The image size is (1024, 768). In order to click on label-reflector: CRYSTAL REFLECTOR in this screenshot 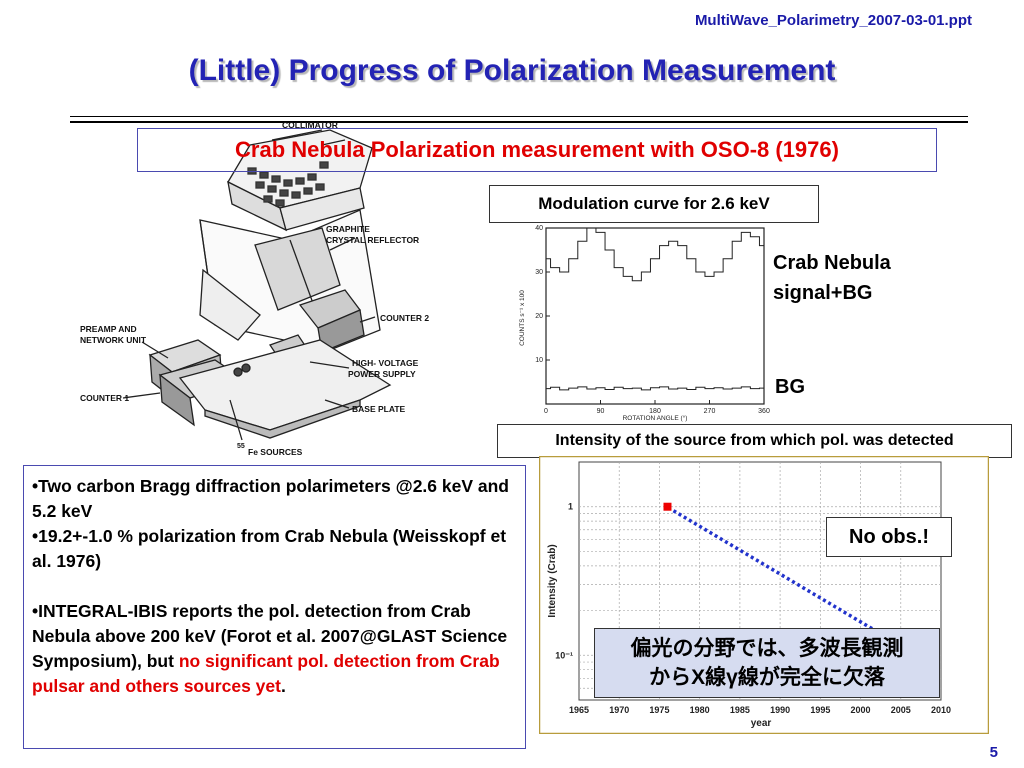, I will do `click(372, 240)`.